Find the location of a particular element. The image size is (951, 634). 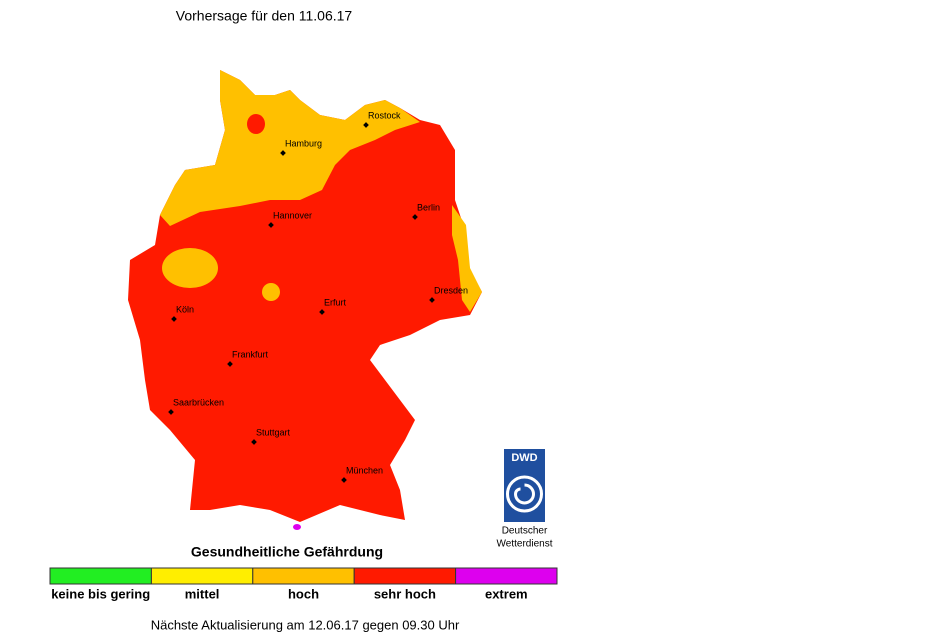

region-very-high is located at coordinates (256, 124).